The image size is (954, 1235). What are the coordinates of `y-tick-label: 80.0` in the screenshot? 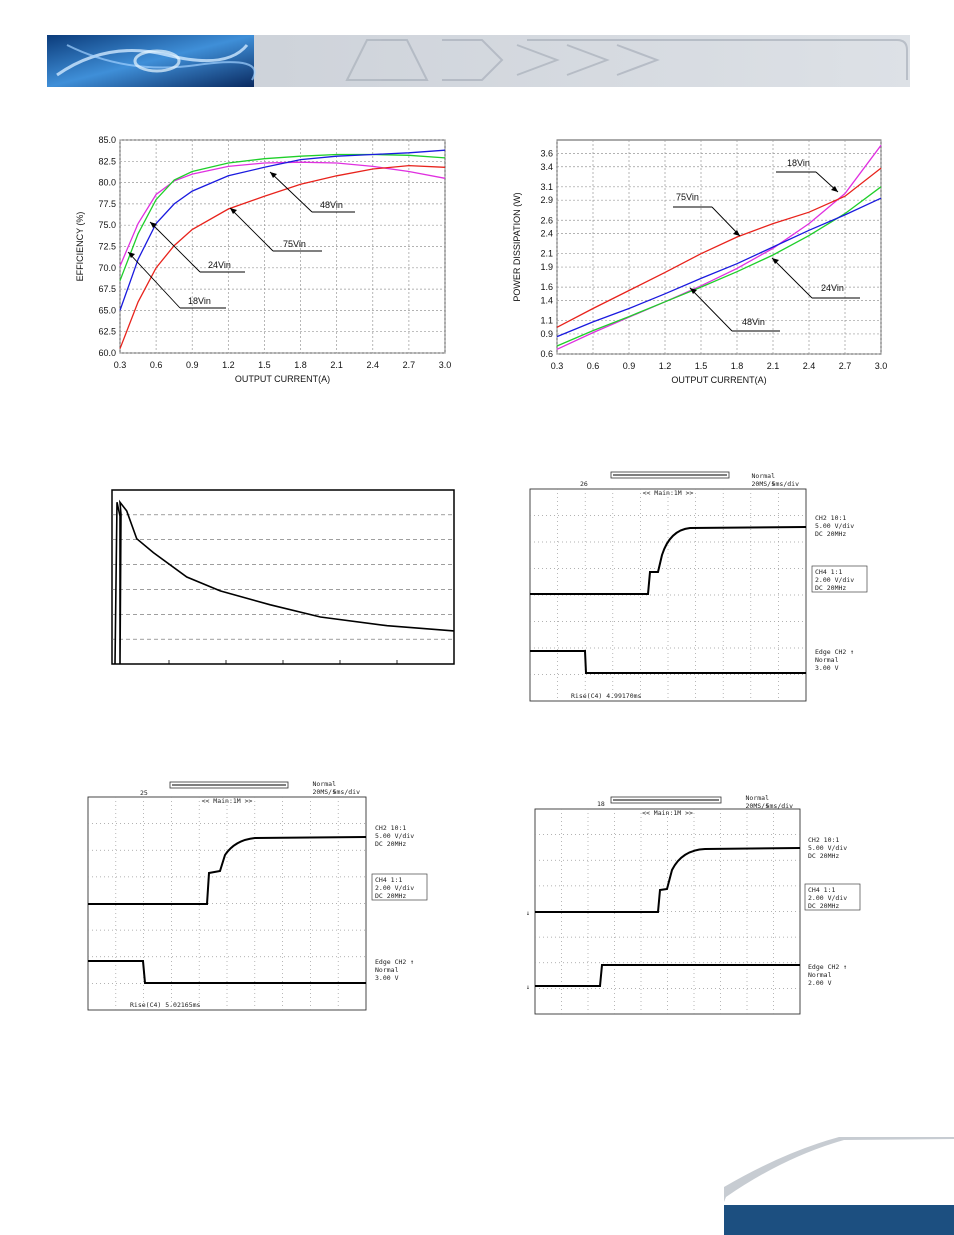 It's located at (107, 183).